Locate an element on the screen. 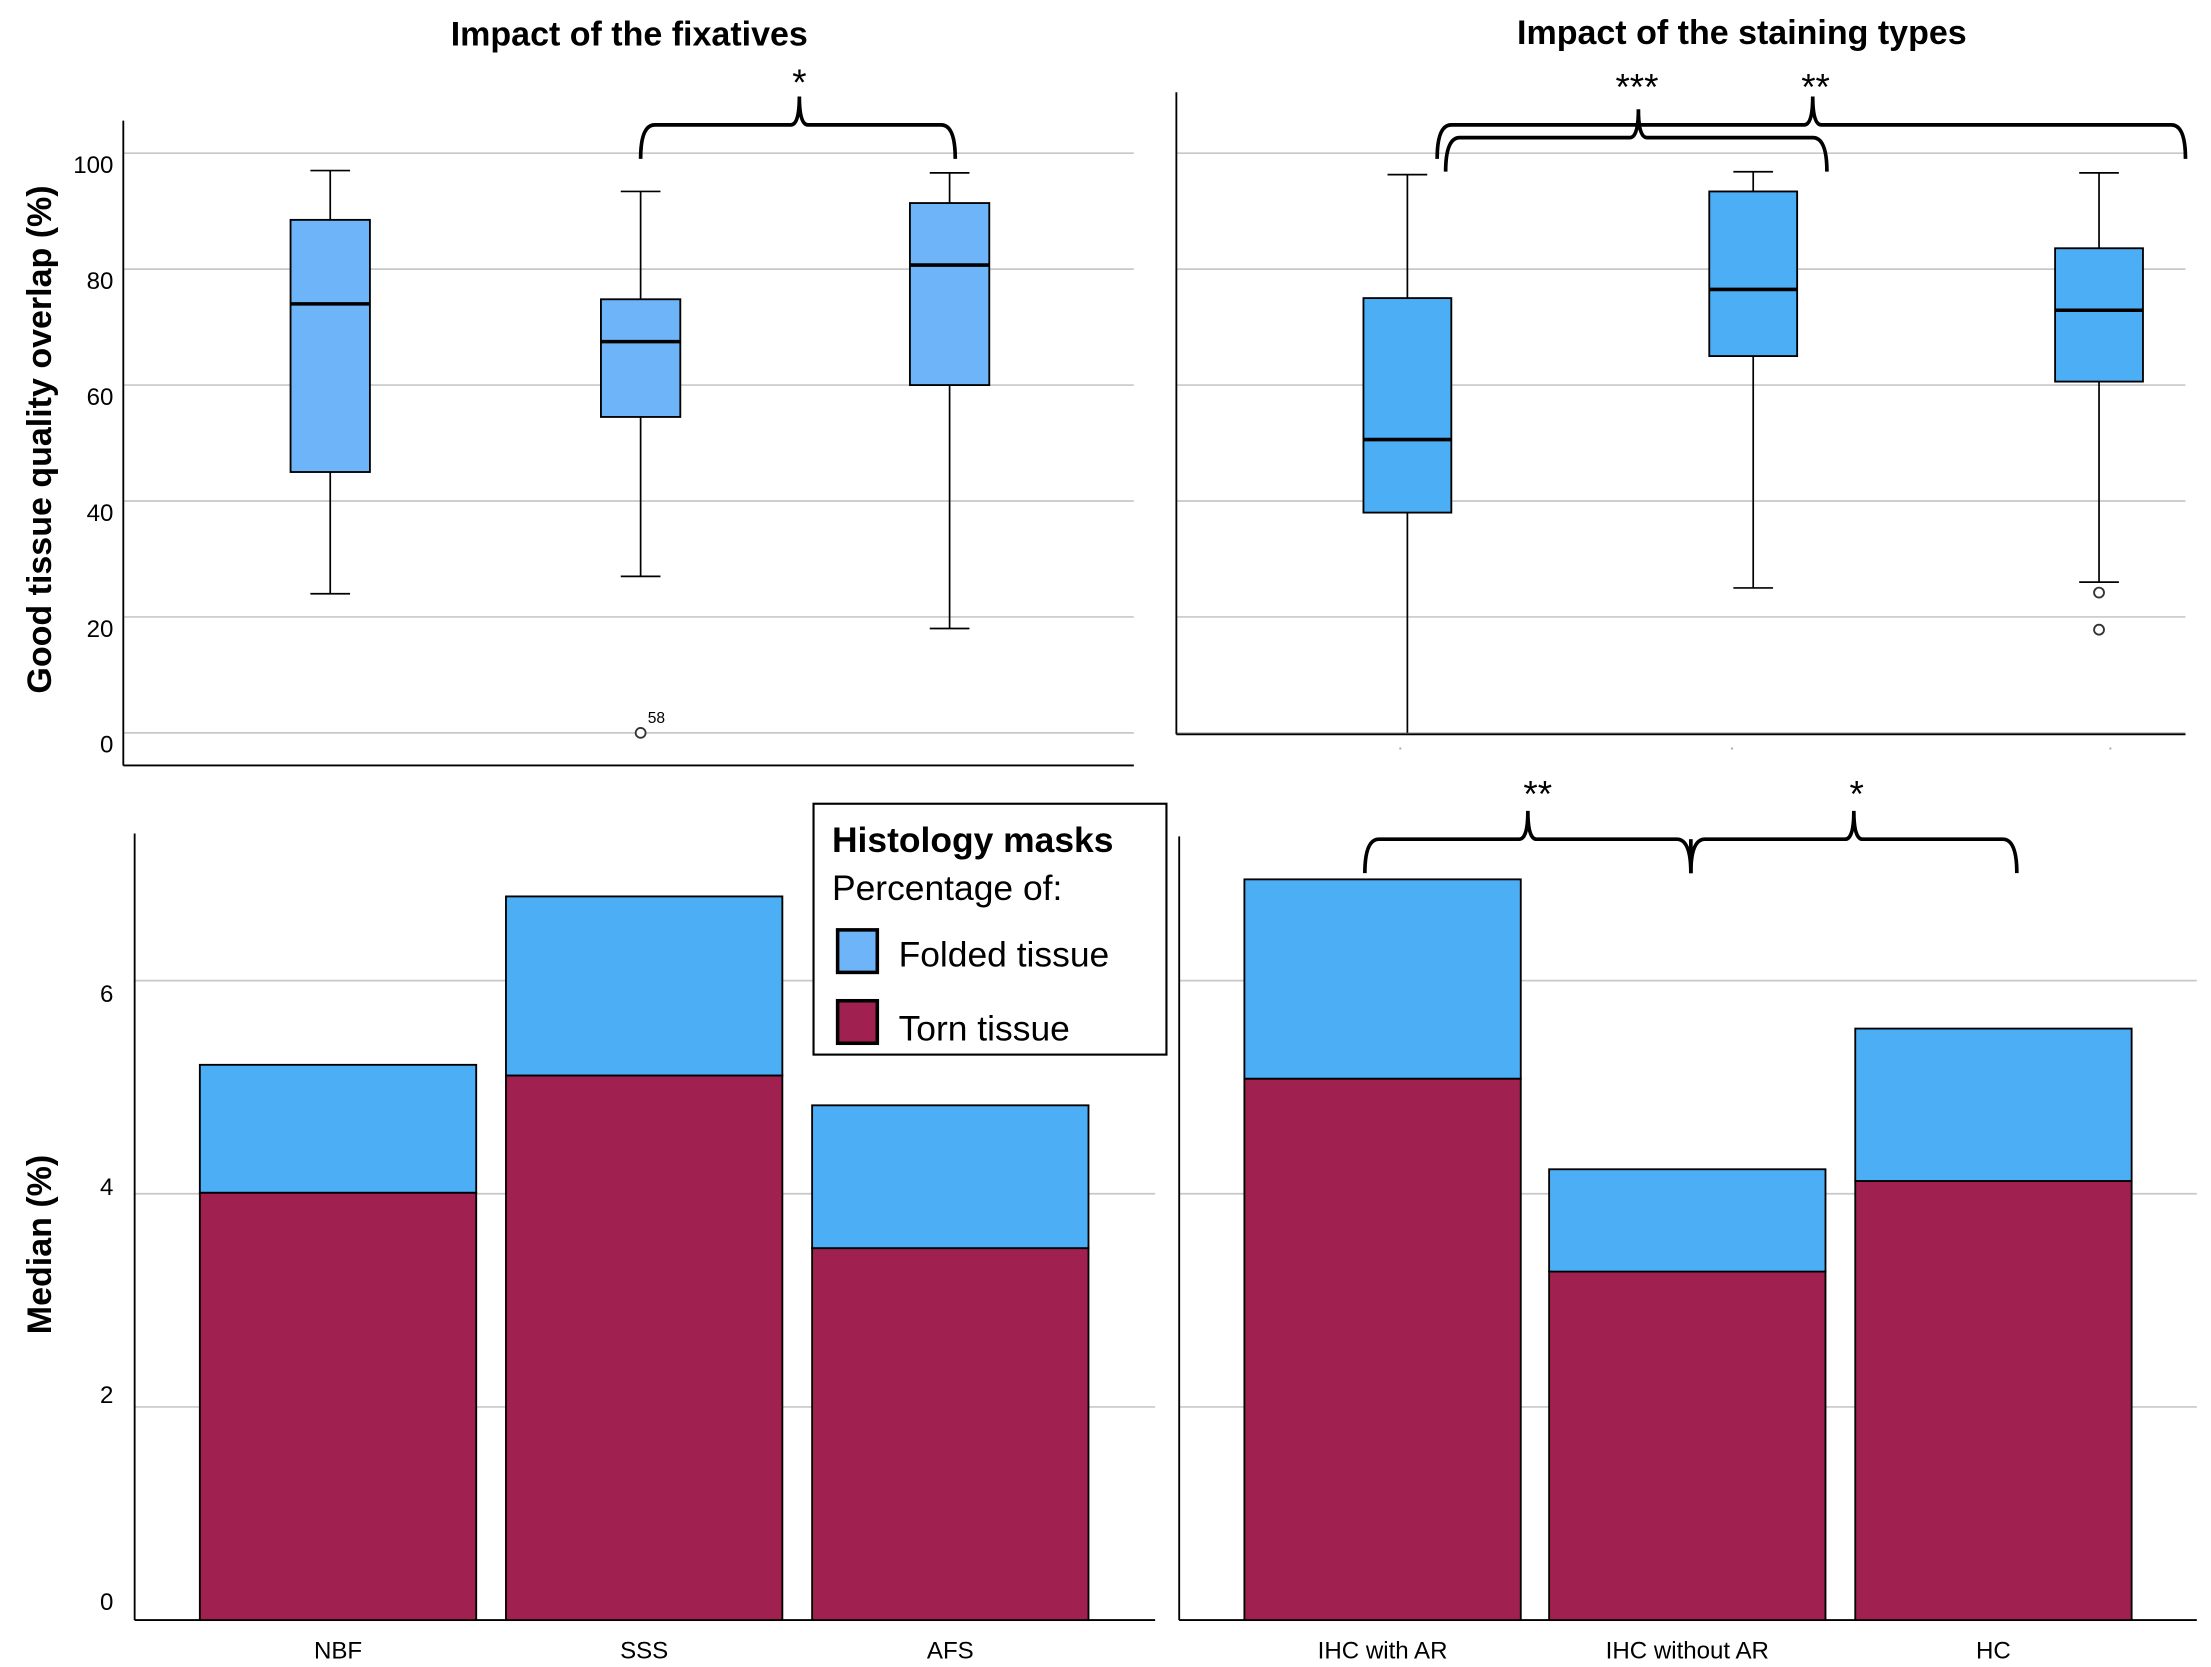 This screenshot has height=1667, width=2211. title-fixatives: Impact of the fixatives is located at coordinates (629, 34).